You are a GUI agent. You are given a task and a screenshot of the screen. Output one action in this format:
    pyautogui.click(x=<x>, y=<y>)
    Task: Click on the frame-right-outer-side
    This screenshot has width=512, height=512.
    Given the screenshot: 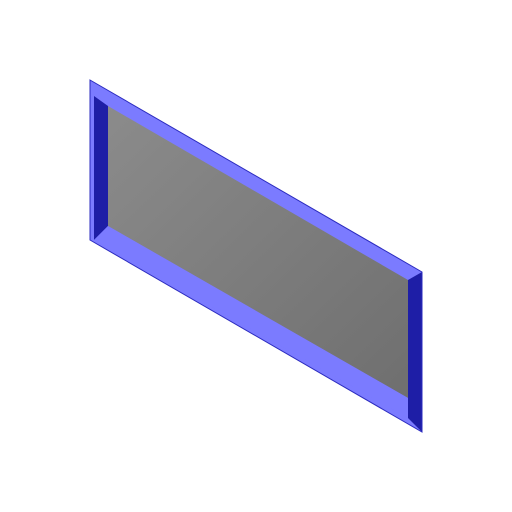 What is the action you would take?
    pyautogui.click(x=415, y=352)
    